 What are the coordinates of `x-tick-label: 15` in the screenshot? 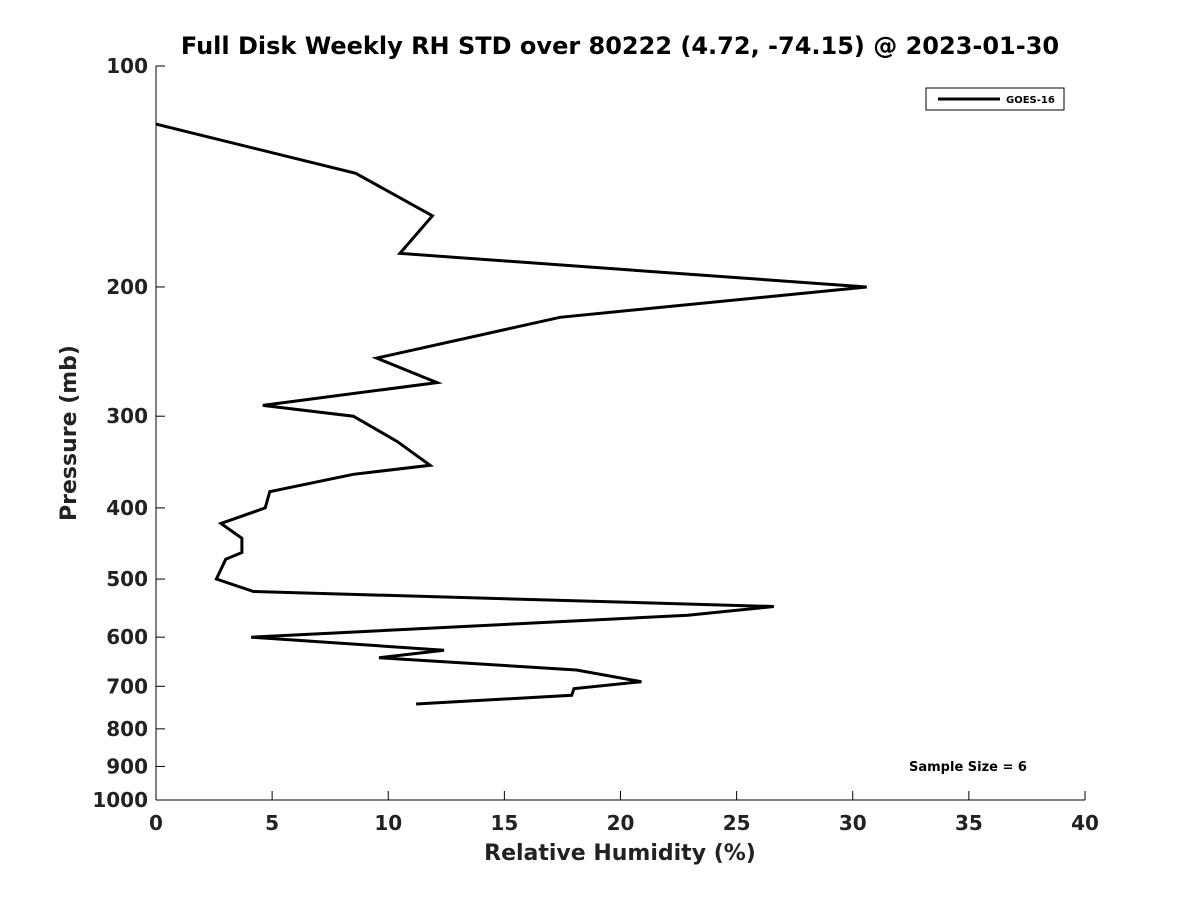 It's located at (504, 823).